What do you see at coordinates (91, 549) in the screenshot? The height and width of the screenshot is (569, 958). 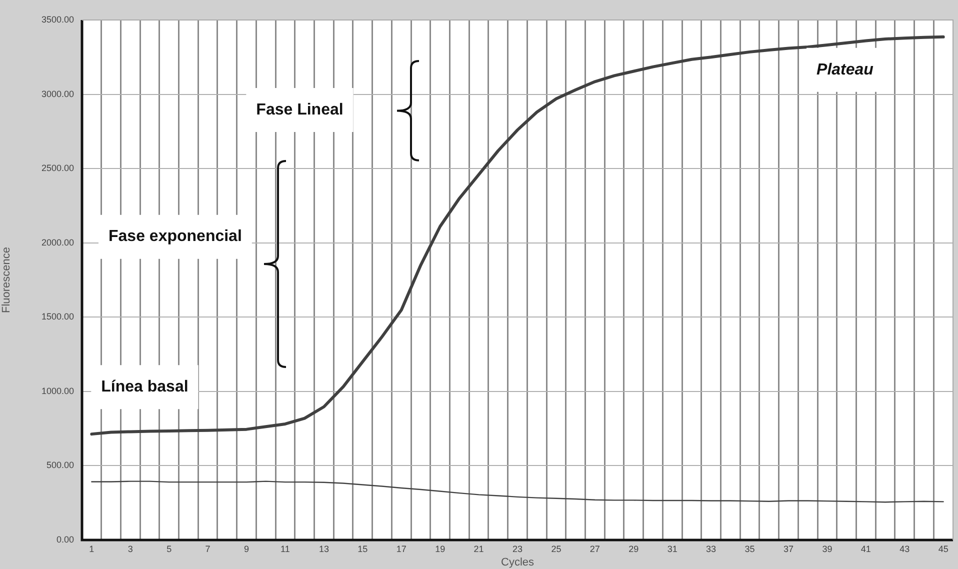 I see `x-tick-label: 1` at bounding box center [91, 549].